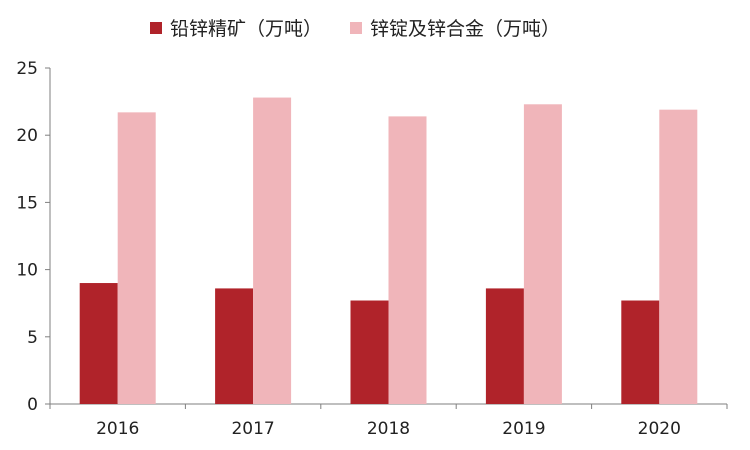  Describe the element at coordinates (678, 256) in the screenshot. I see `bar-zinc-ingot-alloy-2020` at that location.